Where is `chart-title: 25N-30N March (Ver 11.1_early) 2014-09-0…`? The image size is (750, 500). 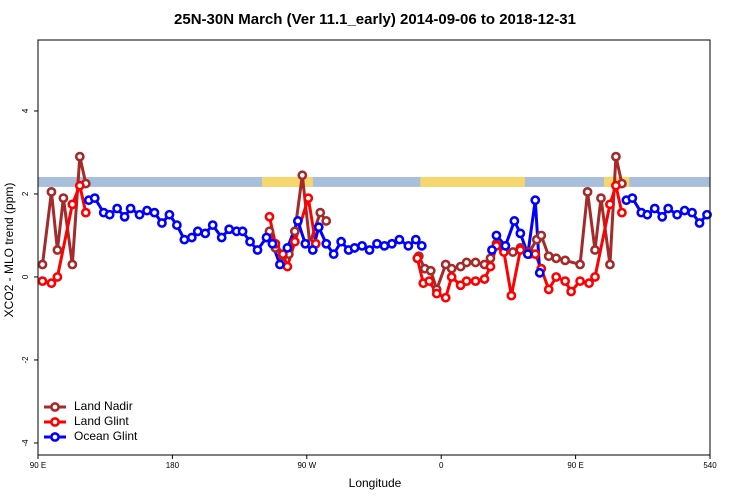 chart-title: 25N-30N March (Ver 11.1_early) 2014-09-0… is located at coordinates (375, 19).